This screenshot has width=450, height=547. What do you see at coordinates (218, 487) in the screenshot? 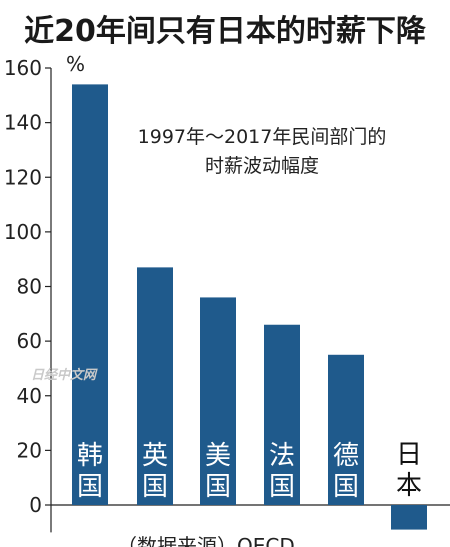
I see `category-label-3: 国` at bounding box center [218, 487].